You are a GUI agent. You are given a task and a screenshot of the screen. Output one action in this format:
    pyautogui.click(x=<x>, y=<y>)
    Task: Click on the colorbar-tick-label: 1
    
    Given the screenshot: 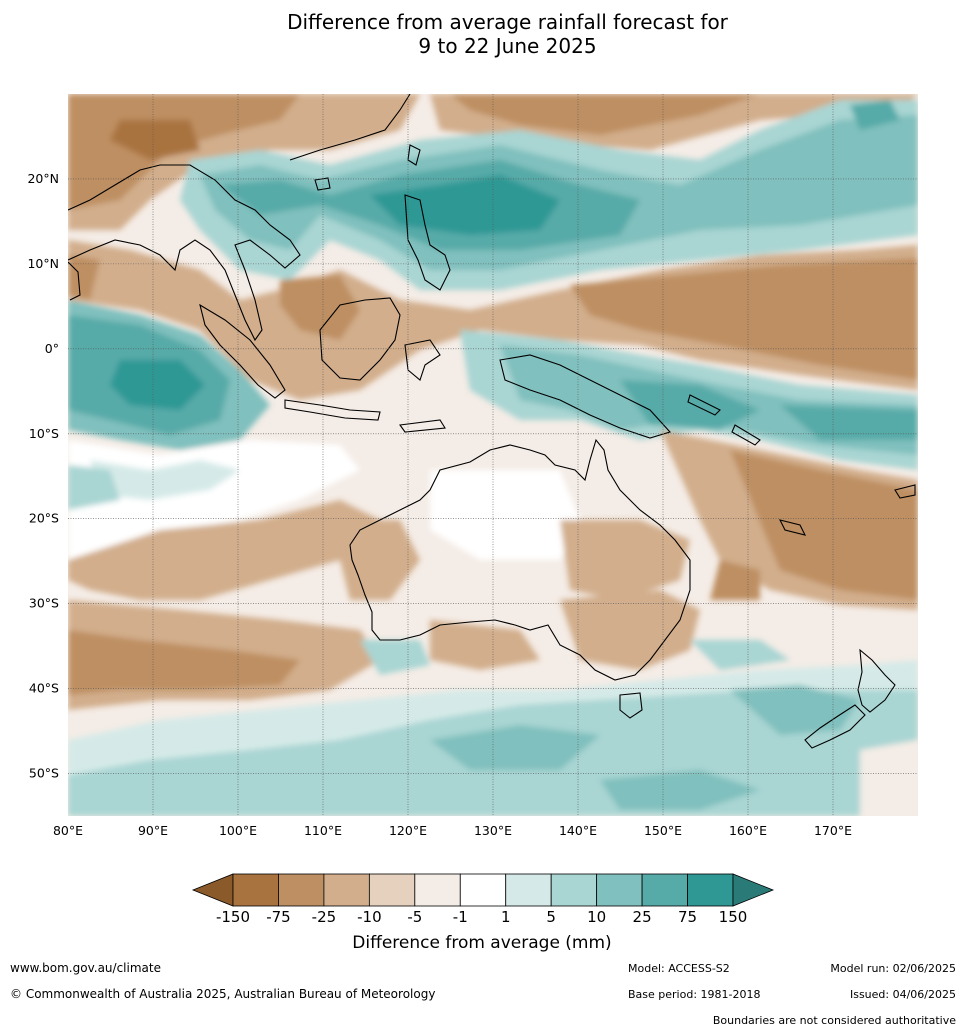 What is the action you would take?
    pyautogui.click(x=506, y=917)
    